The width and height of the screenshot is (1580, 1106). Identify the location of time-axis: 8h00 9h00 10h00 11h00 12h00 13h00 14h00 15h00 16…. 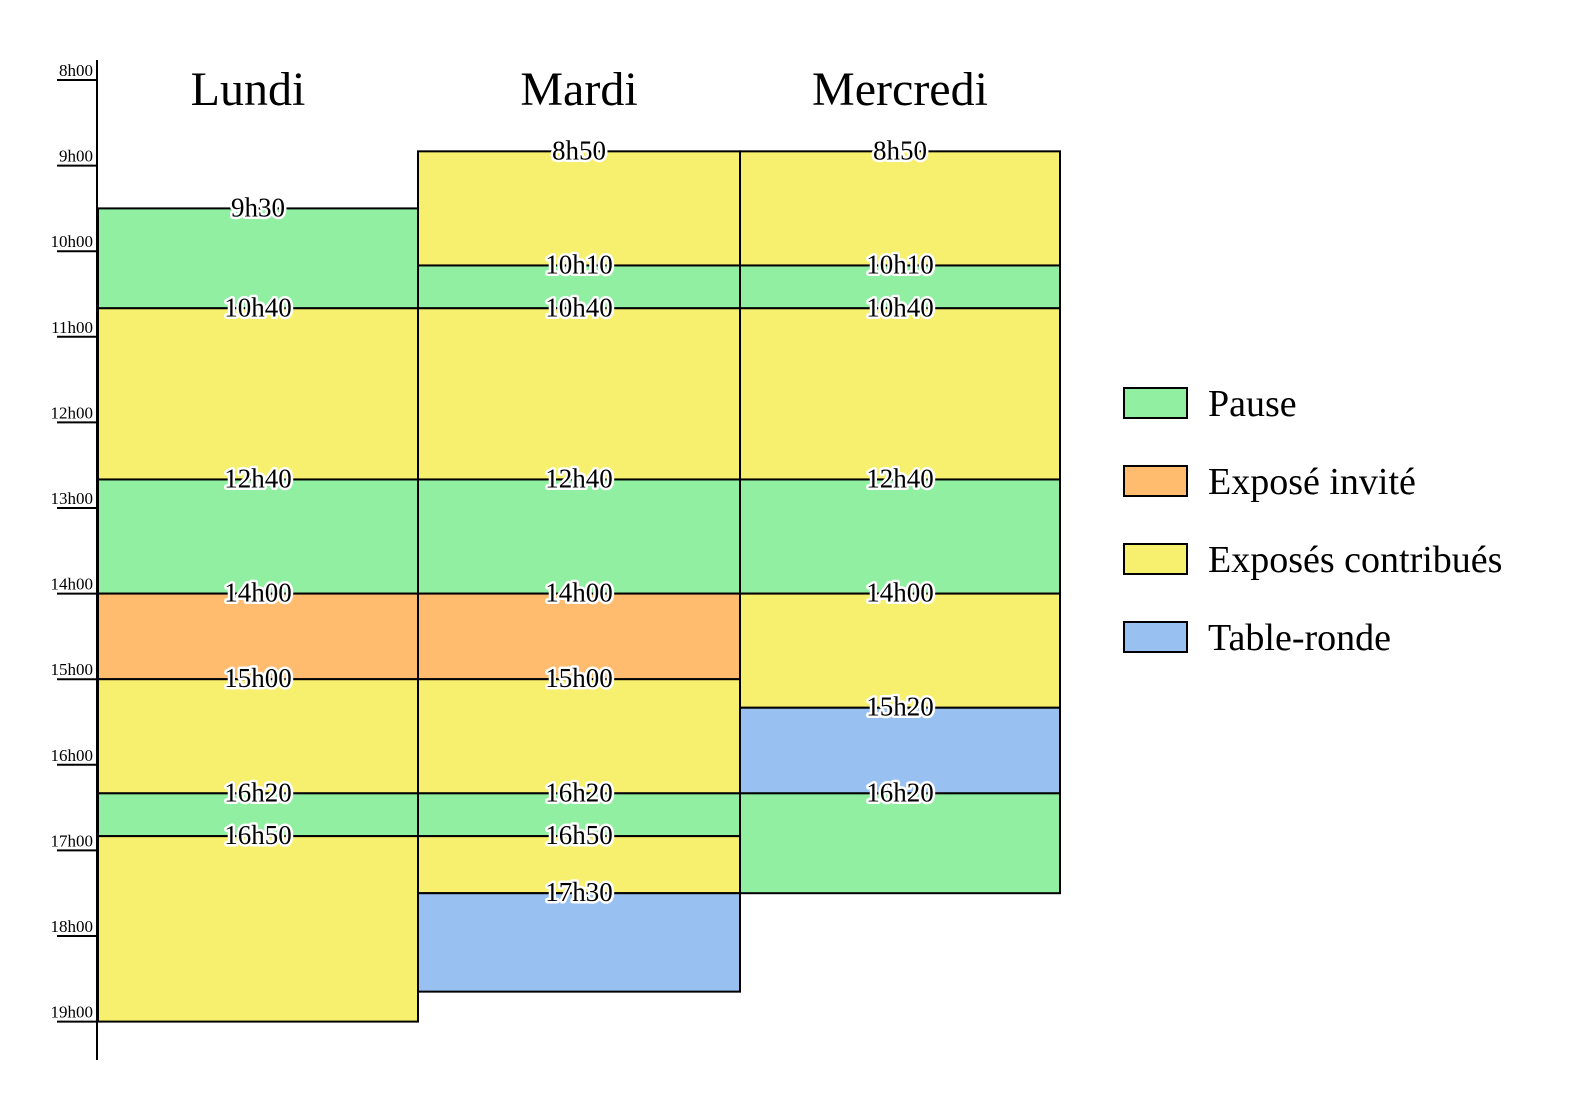
(74, 560).